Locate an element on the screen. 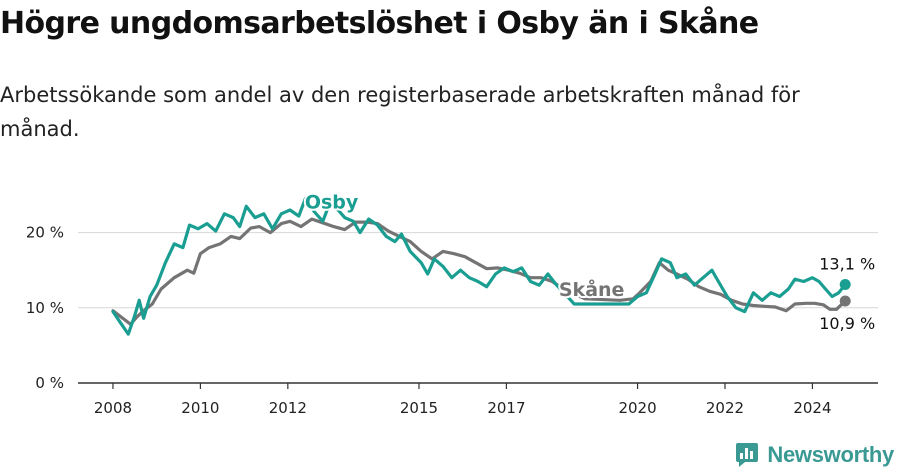  y-tick-label: 10 % is located at coordinates (45, 308).